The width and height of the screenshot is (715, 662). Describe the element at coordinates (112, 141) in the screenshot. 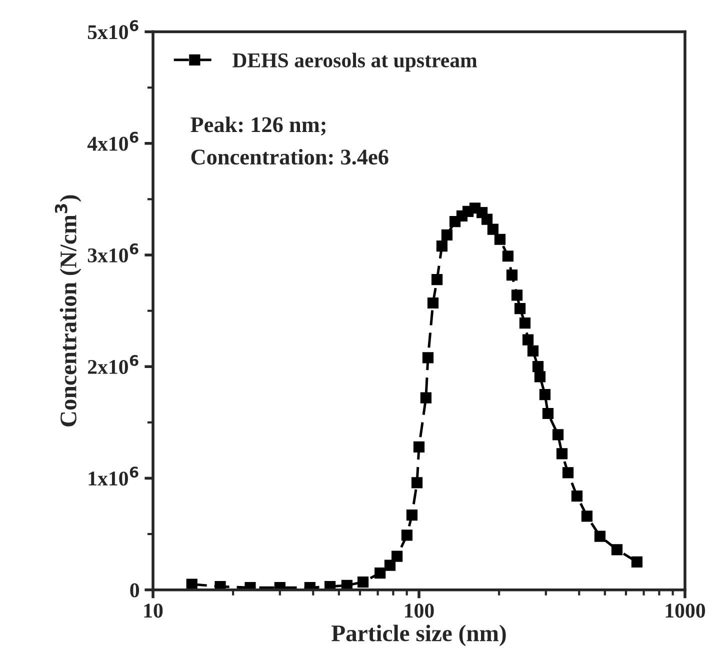

I see `y-tick-label: 4x10$^{6}$` at that location.